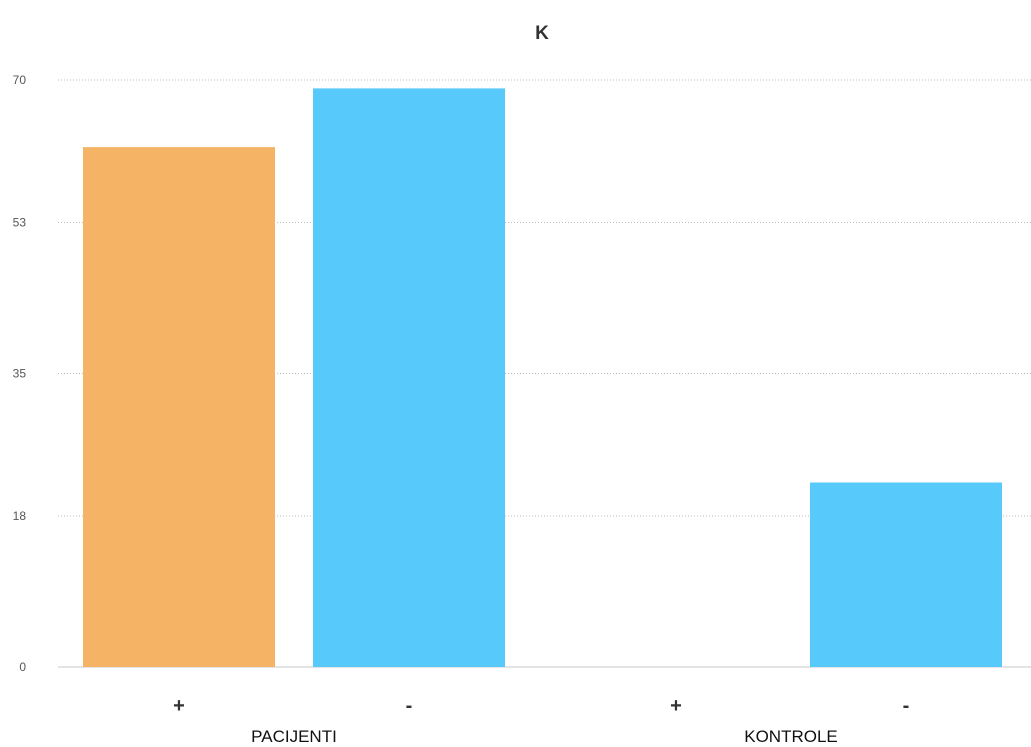 Image resolution: width=1031 pixels, height=747 pixels. I want to click on y-tick-label: 35, so click(20, 374).